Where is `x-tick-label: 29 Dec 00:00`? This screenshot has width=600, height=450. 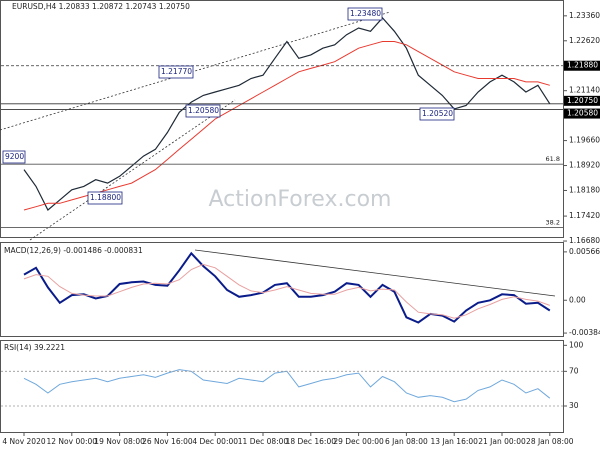
x-tick-label: 29 Dec 00:00 is located at coordinates (358, 441).